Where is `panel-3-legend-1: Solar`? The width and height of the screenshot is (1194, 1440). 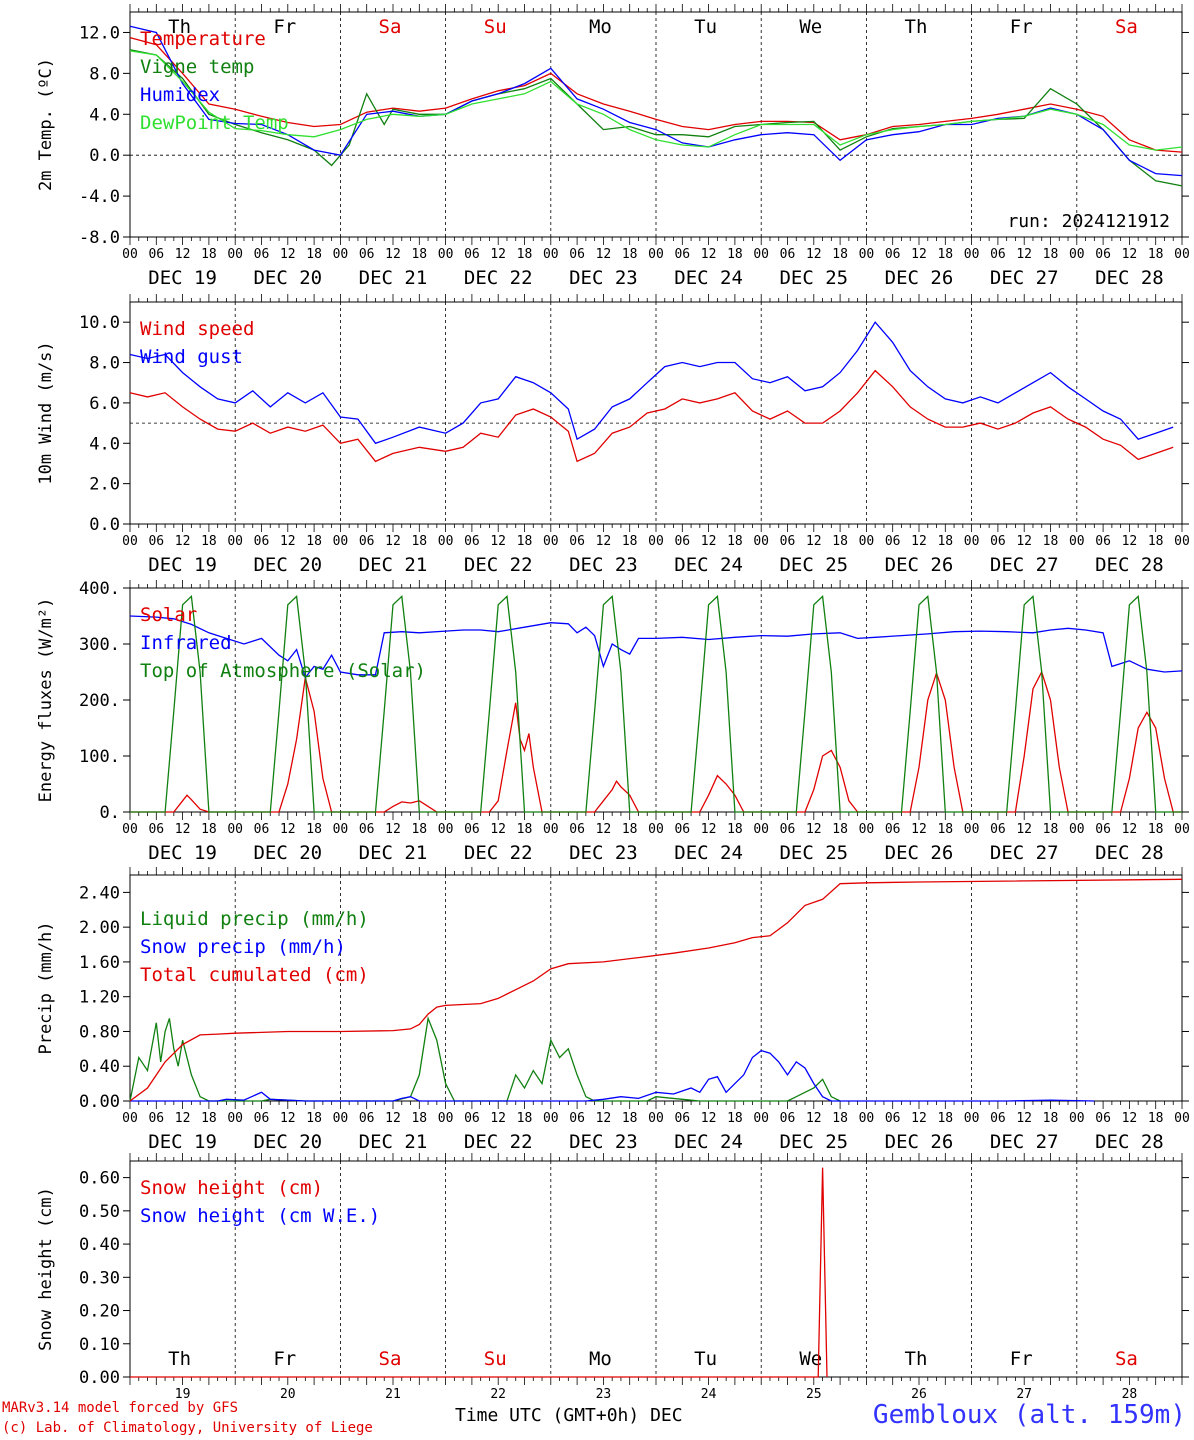 panel-3-legend-1: Solar is located at coordinates (168, 615).